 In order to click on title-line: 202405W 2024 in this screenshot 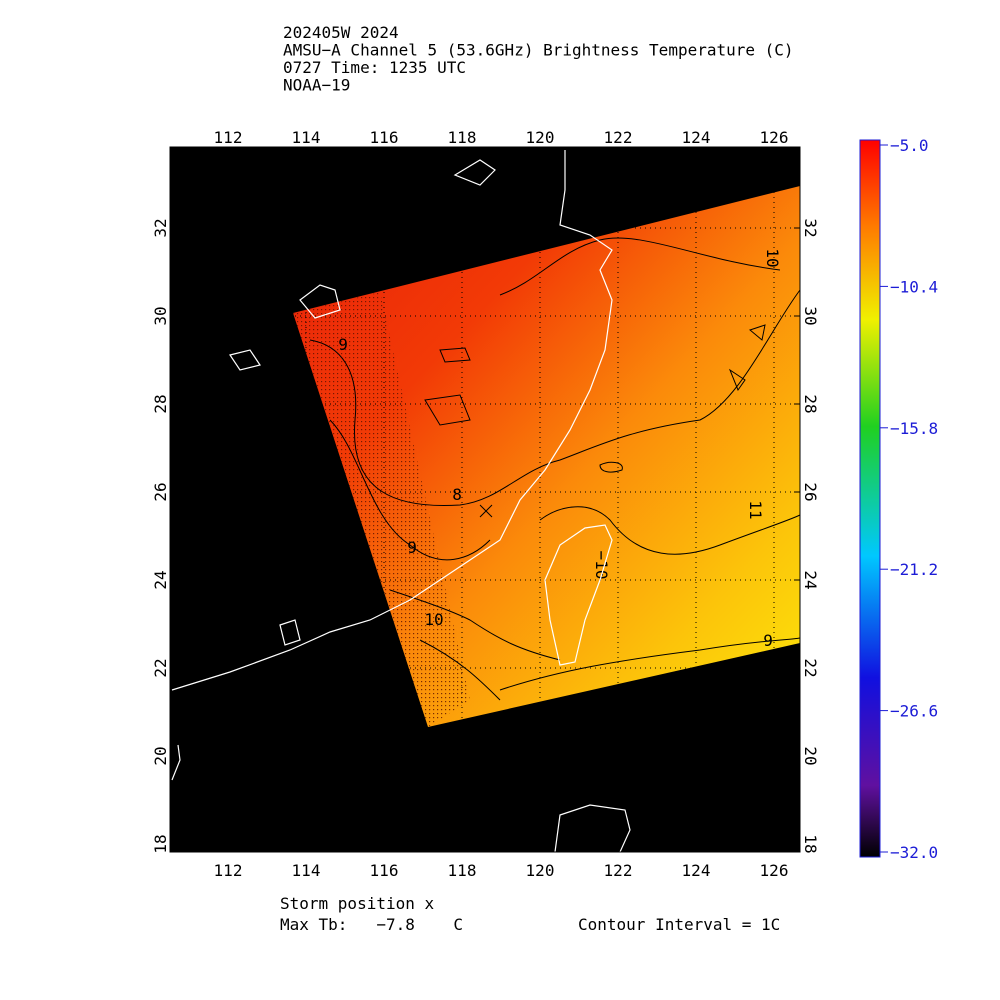, I will do `click(341, 32)`.